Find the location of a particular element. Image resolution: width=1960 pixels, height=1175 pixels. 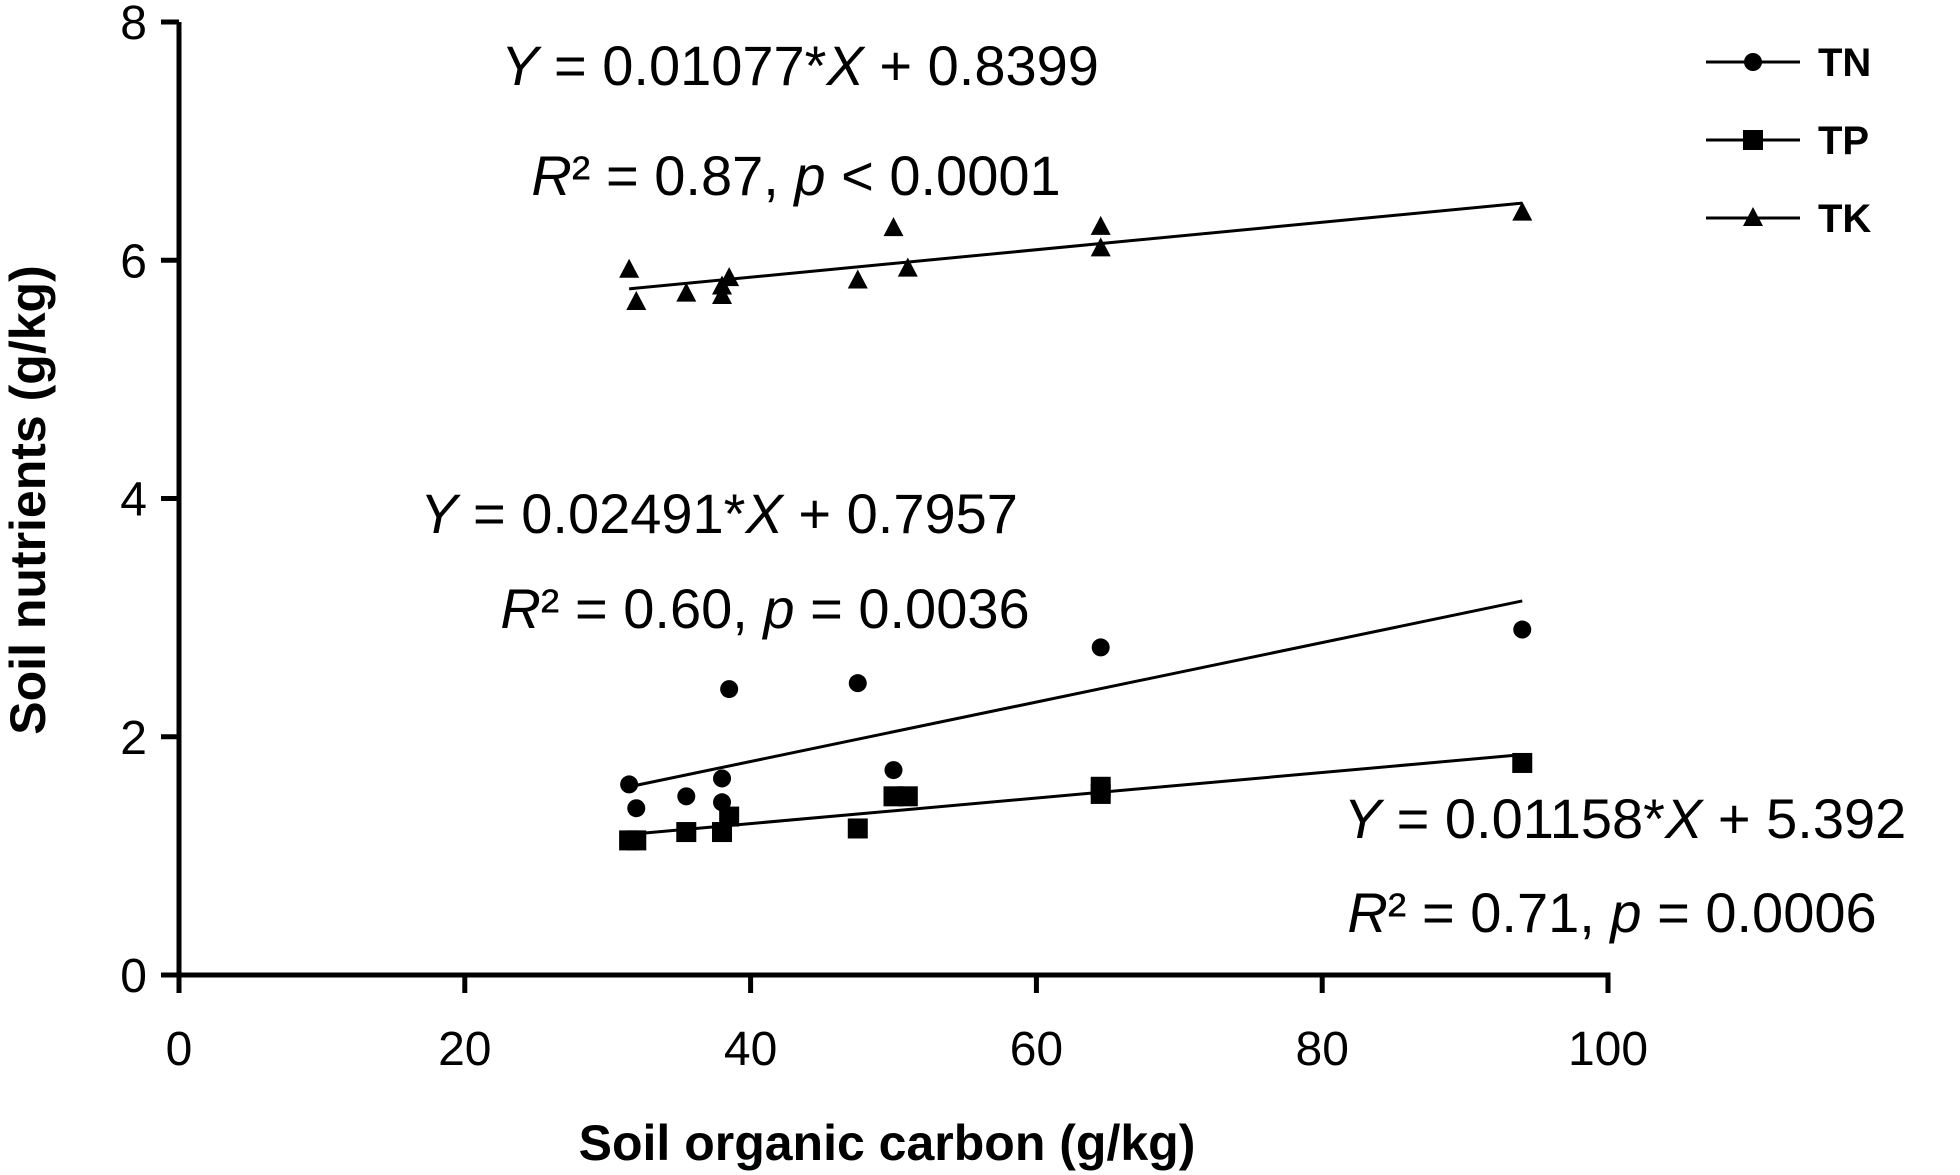

x-tick-label: 20 is located at coordinates (464, 1049).